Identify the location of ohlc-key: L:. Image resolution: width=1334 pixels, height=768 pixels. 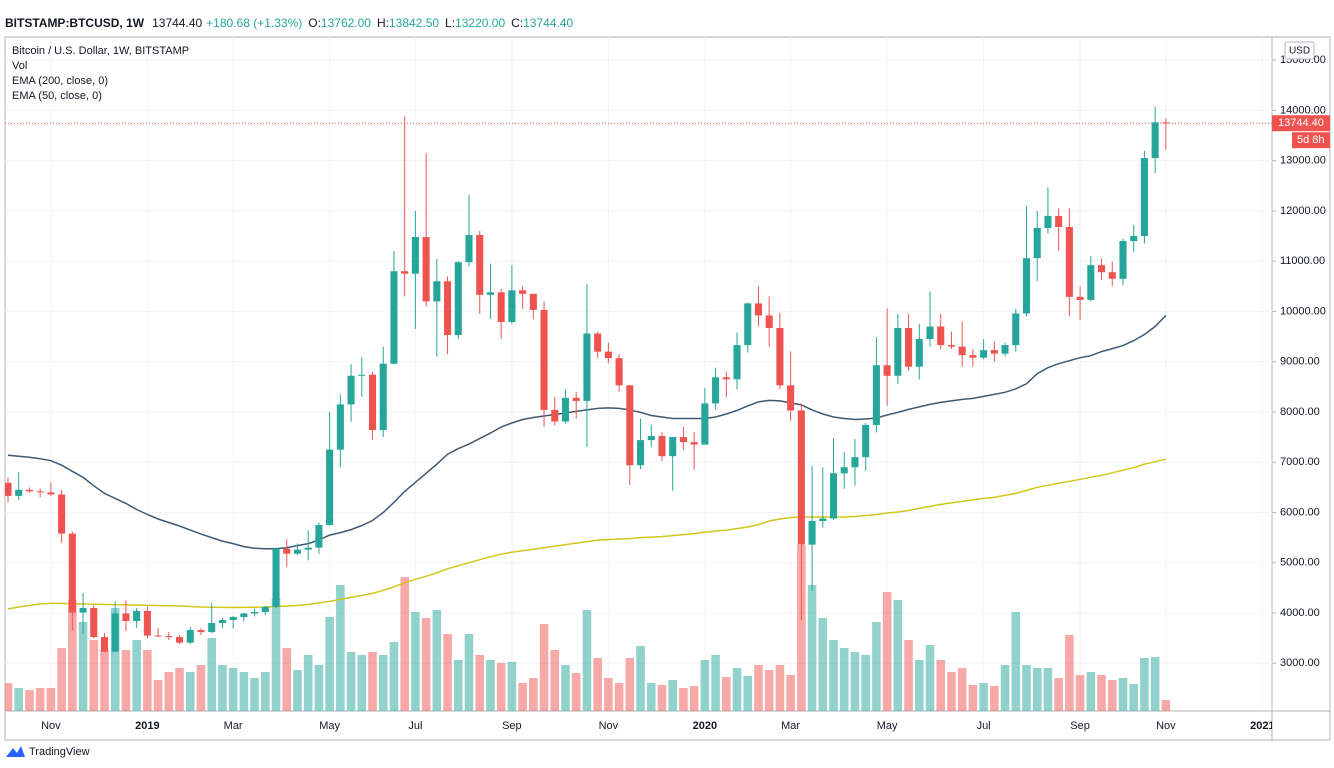
(450, 23).